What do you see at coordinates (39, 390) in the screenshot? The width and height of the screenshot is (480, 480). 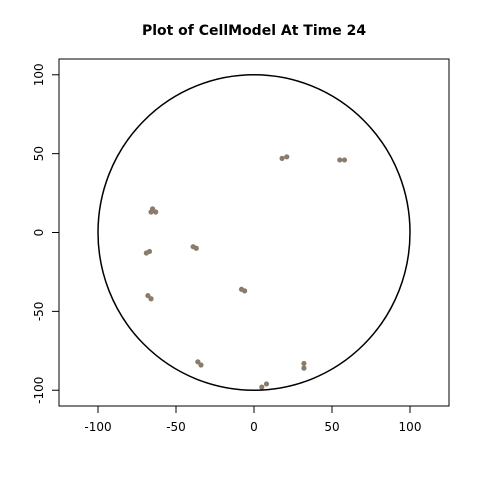 I see `y-tick-label: -100` at bounding box center [39, 390].